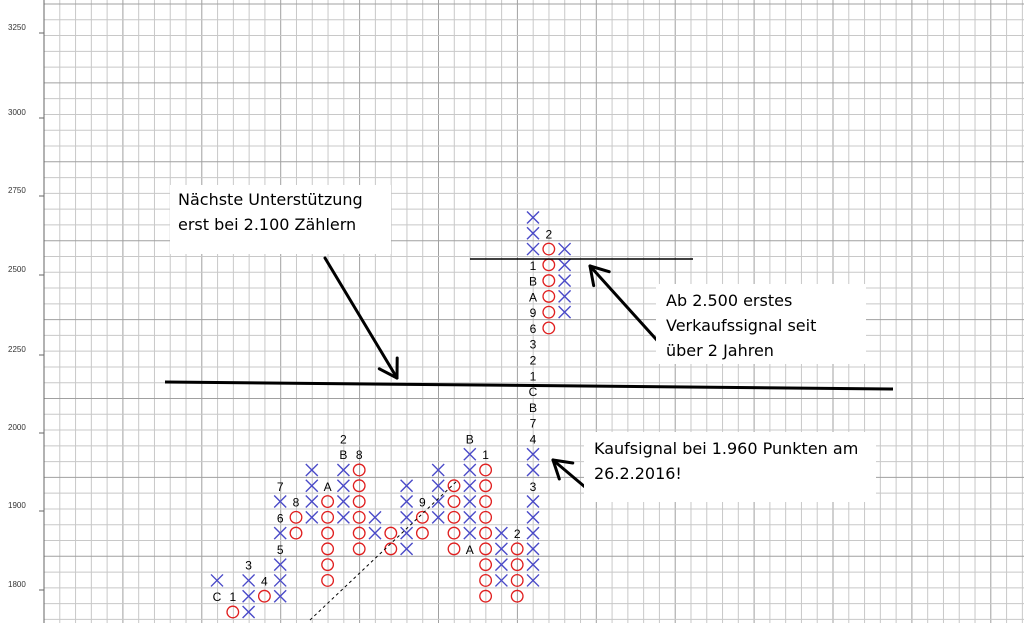  What do you see at coordinates (517, 534) in the screenshot?
I see `box-label: 2` at bounding box center [517, 534].